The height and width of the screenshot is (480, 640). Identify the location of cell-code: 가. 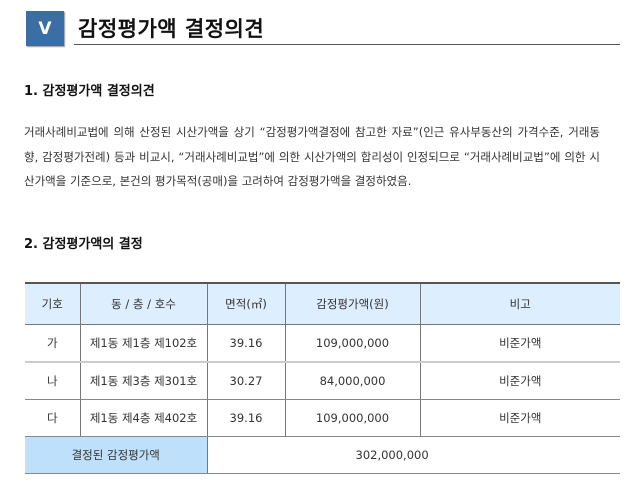
(53, 343).